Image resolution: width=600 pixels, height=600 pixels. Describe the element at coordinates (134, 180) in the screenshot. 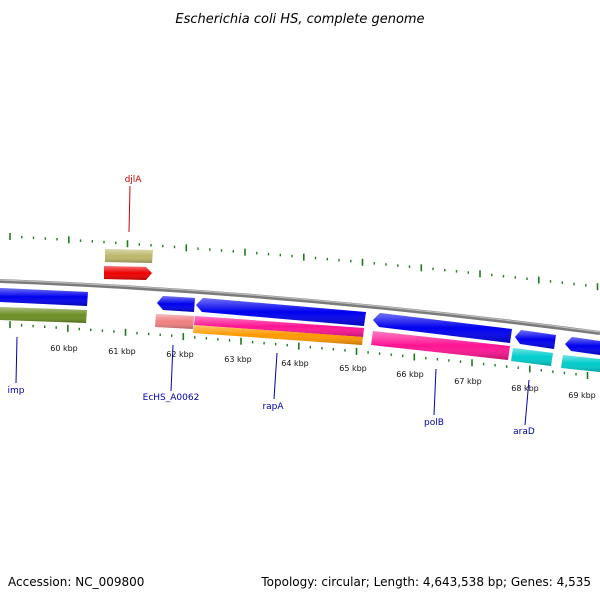

I see `gene-label-djla-text: djlA` at that location.